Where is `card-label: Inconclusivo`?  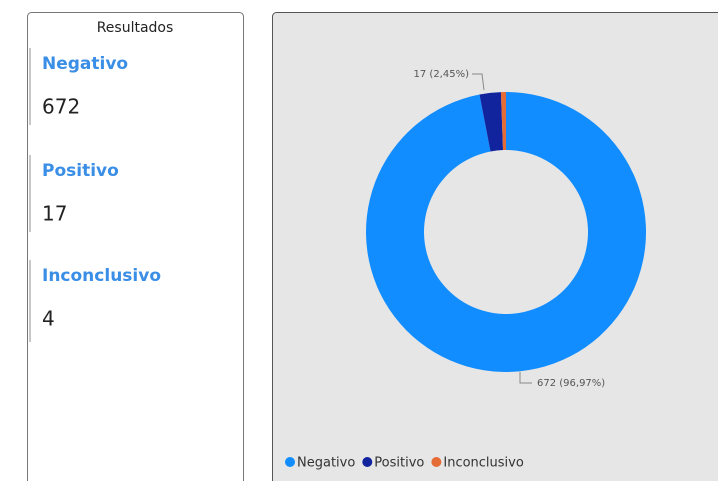 card-label: Inconclusivo is located at coordinates (101, 276).